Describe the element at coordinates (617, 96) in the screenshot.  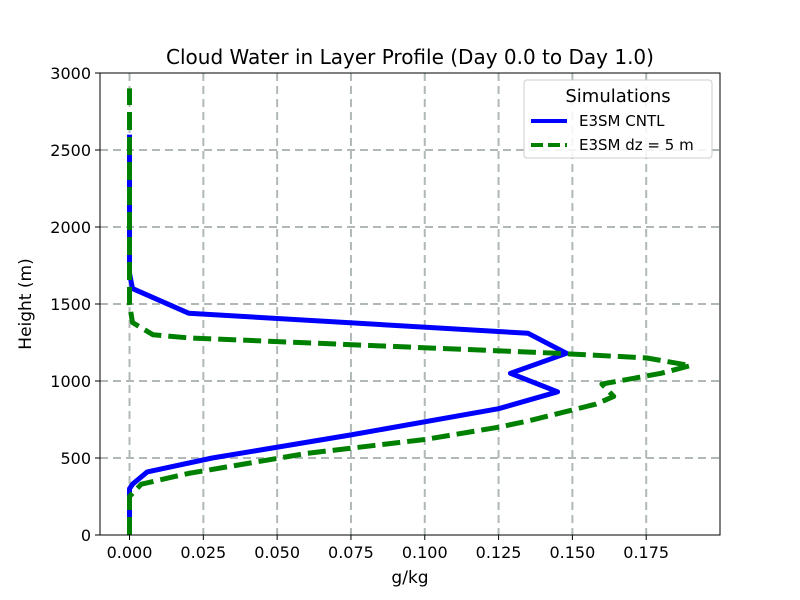
I see `legend-title: Simulations` at that location.